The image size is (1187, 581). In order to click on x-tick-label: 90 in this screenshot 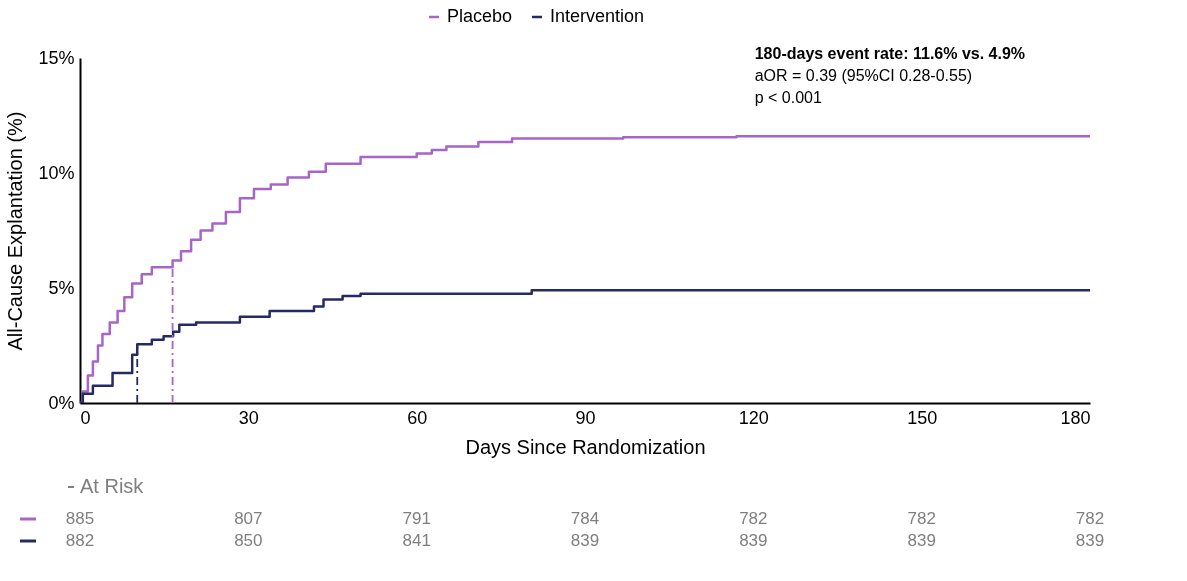, I will do `click(585, 417)`.